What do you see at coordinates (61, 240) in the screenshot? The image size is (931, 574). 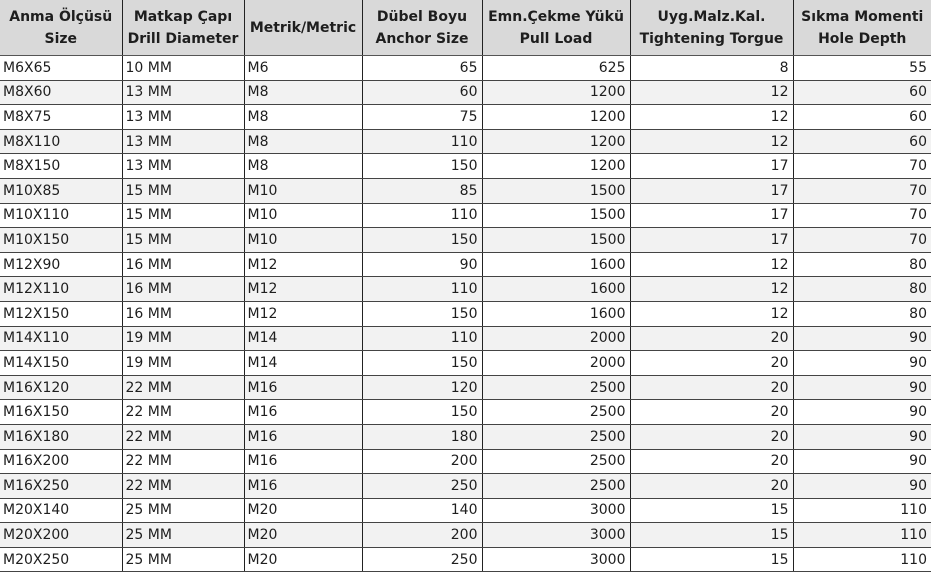 I see `table-cell: M10X150` at bounding box center [61, 240].